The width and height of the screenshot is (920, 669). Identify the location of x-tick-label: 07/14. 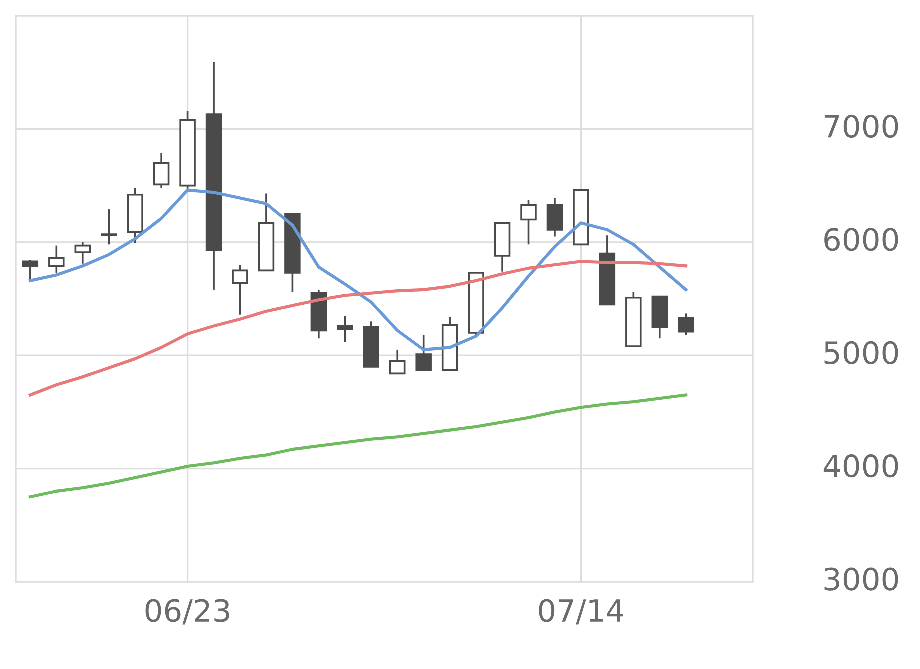
(581, 612).